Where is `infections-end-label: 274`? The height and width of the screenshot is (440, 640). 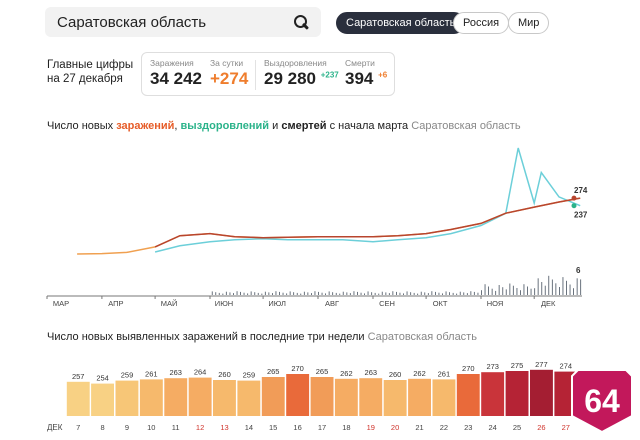 infections-end-label: 274 is located at coordinates (581, 190).